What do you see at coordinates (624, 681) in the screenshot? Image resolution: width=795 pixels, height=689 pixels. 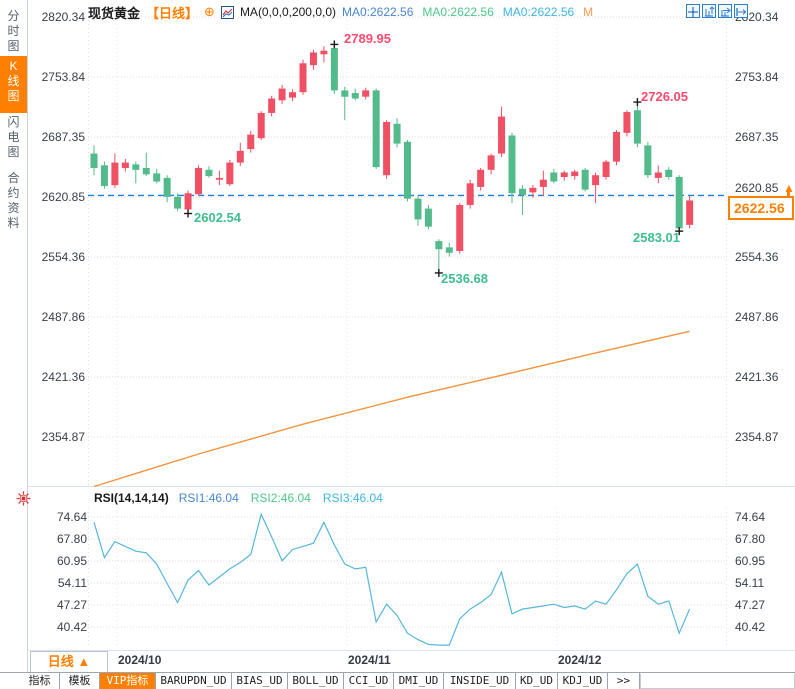 I see `indicator-tab-12: >>` at bounding box center [624, 681].